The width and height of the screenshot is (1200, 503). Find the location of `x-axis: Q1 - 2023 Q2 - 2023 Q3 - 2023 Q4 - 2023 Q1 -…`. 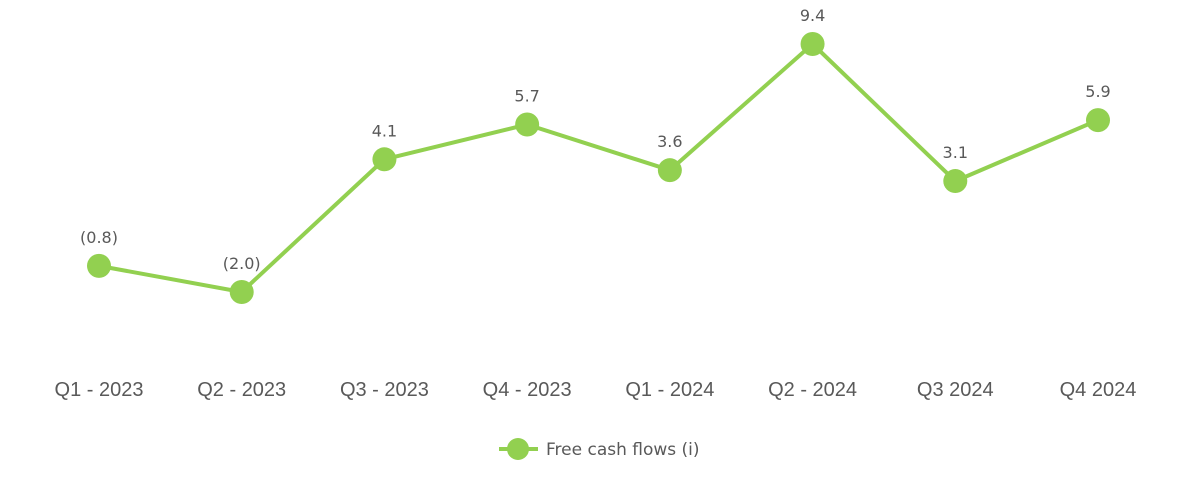

x-axis: Q1 - 2023 Q2 - 2023 Q3 - 2023 Q4 - 2023 Q1 -… is located at coordinates (596, 390).